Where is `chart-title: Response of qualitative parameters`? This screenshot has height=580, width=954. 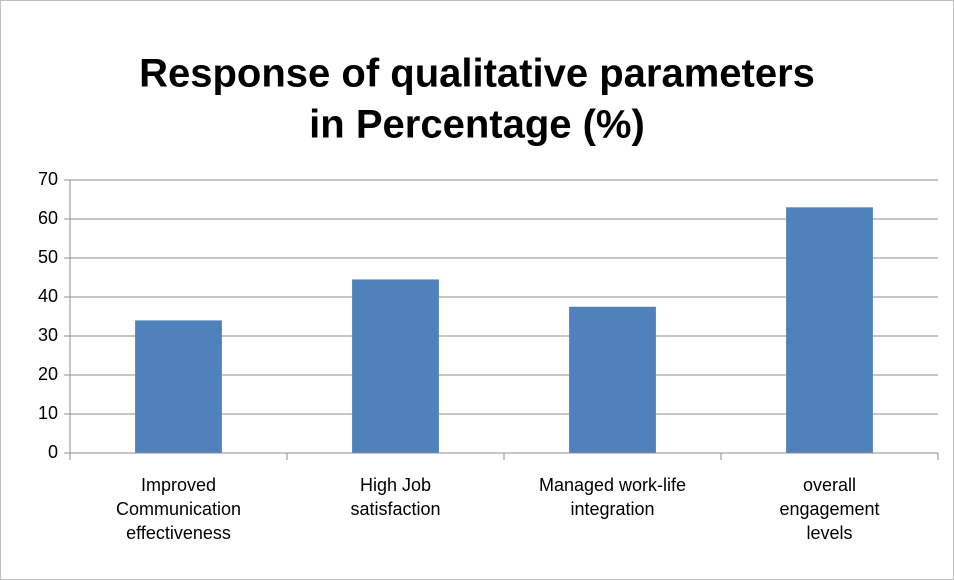 chart-title: Response of qualitative parameters is located at coordinates (477, 74).